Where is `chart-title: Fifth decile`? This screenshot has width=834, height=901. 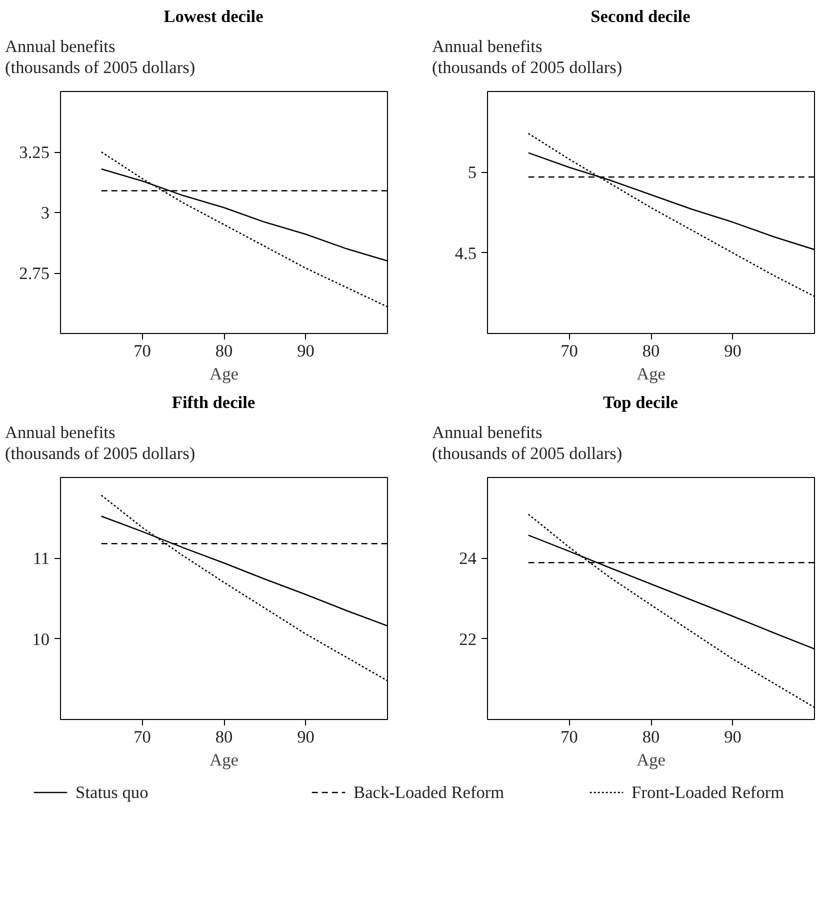 chart-title: Fifth decile is located at coordinates (214, 402).